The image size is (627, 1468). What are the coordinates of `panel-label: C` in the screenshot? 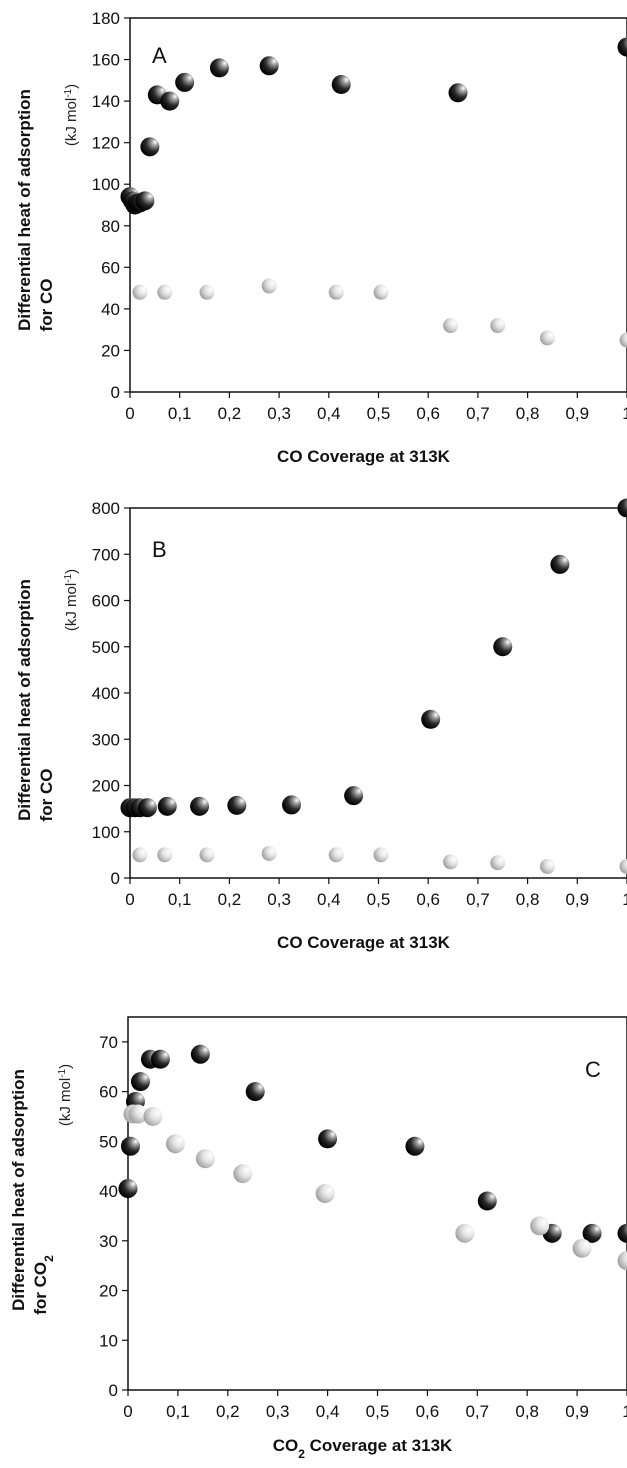 It's located at (593, 1069).